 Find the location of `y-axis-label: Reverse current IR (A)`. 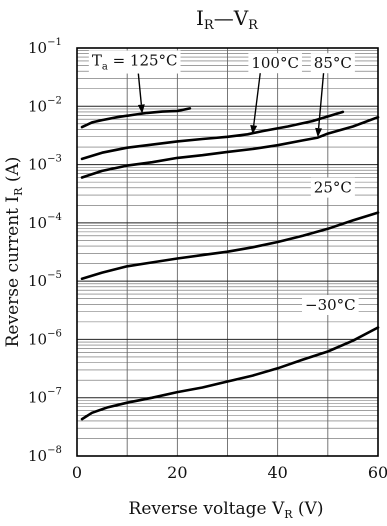

y-axis-label: Reverse current IR (A) is located at coordinates (14, 252).